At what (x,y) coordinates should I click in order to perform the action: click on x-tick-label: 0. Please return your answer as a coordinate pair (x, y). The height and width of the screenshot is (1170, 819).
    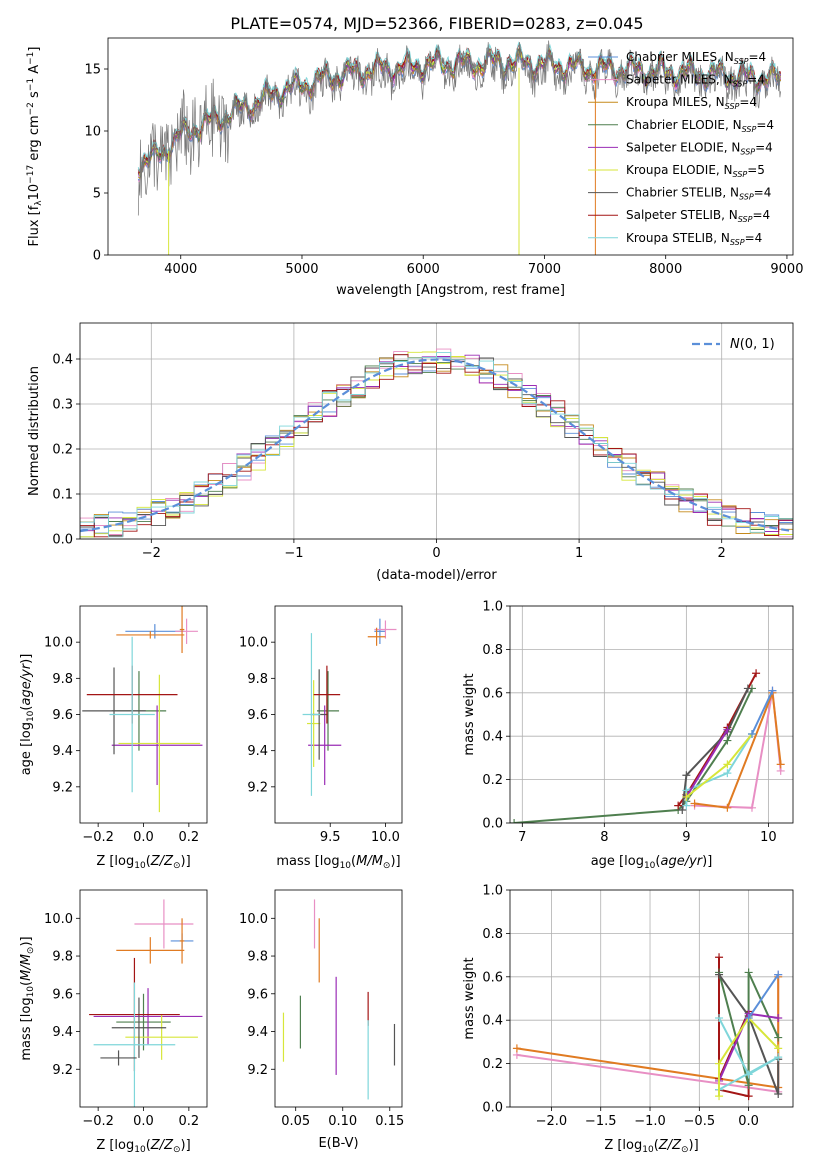
    Looking at the image, I should click on (436, 553).